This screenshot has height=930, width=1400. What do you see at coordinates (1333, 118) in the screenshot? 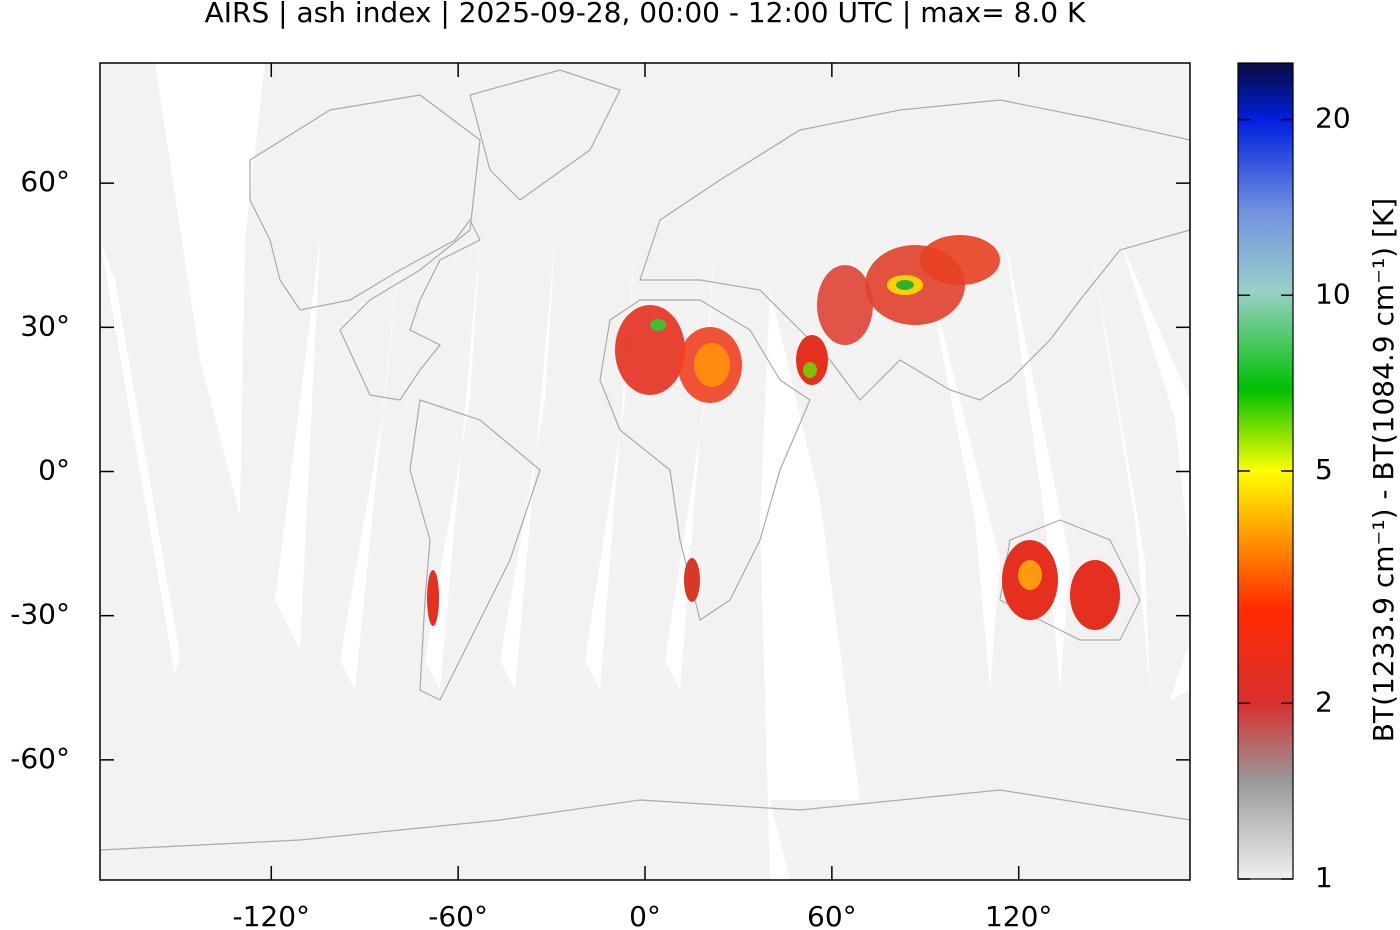
I see `colorbar-tick-label: 20` at bounding box center [1333, 118].